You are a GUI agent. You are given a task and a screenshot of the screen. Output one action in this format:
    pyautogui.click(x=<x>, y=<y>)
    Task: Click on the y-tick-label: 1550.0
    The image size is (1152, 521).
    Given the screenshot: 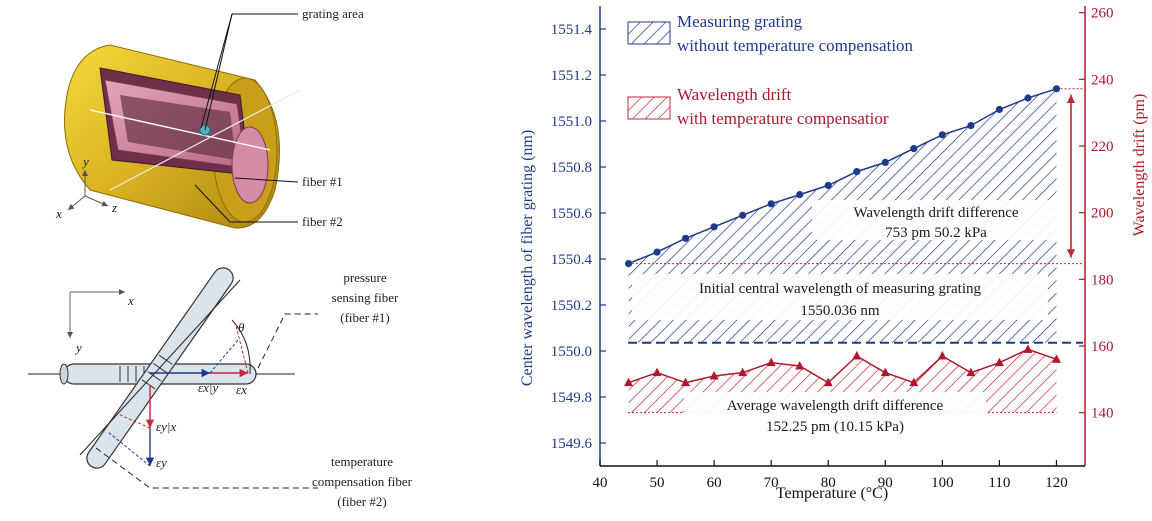 What is the action you would take?
    pyautogui.click(x=571, y=352)
    